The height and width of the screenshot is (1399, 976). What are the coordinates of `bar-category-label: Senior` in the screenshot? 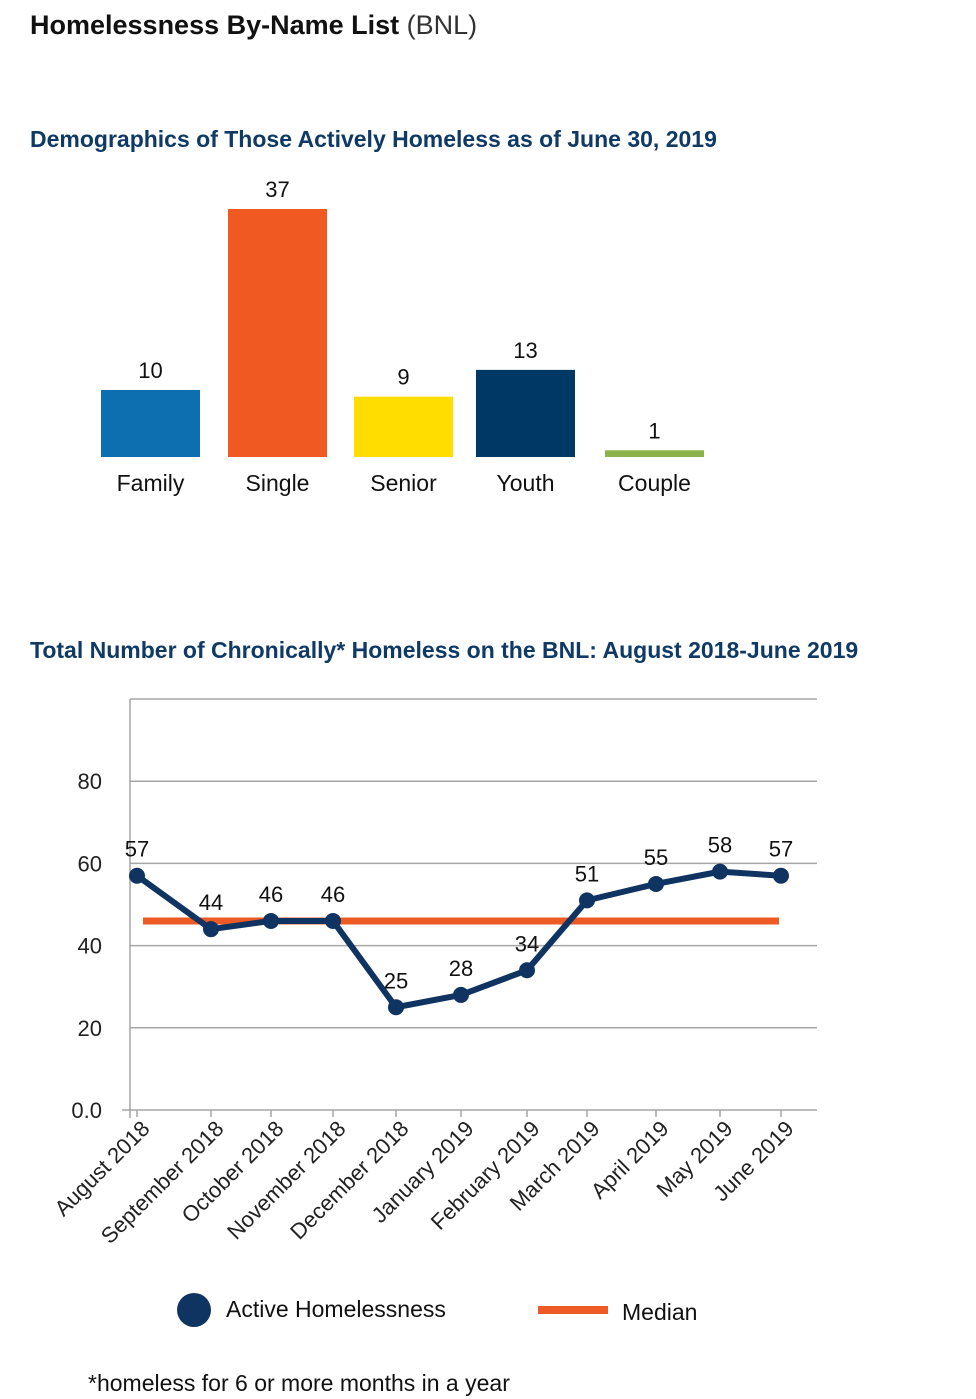 It's located at (403, 483).